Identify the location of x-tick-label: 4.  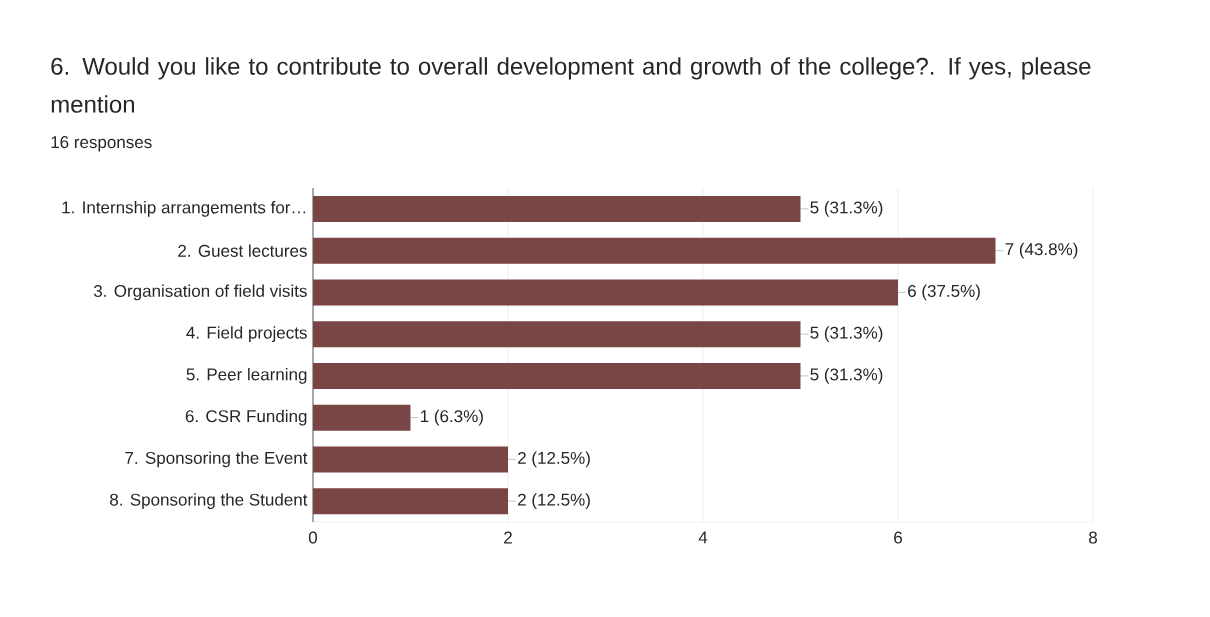
(703, 537).